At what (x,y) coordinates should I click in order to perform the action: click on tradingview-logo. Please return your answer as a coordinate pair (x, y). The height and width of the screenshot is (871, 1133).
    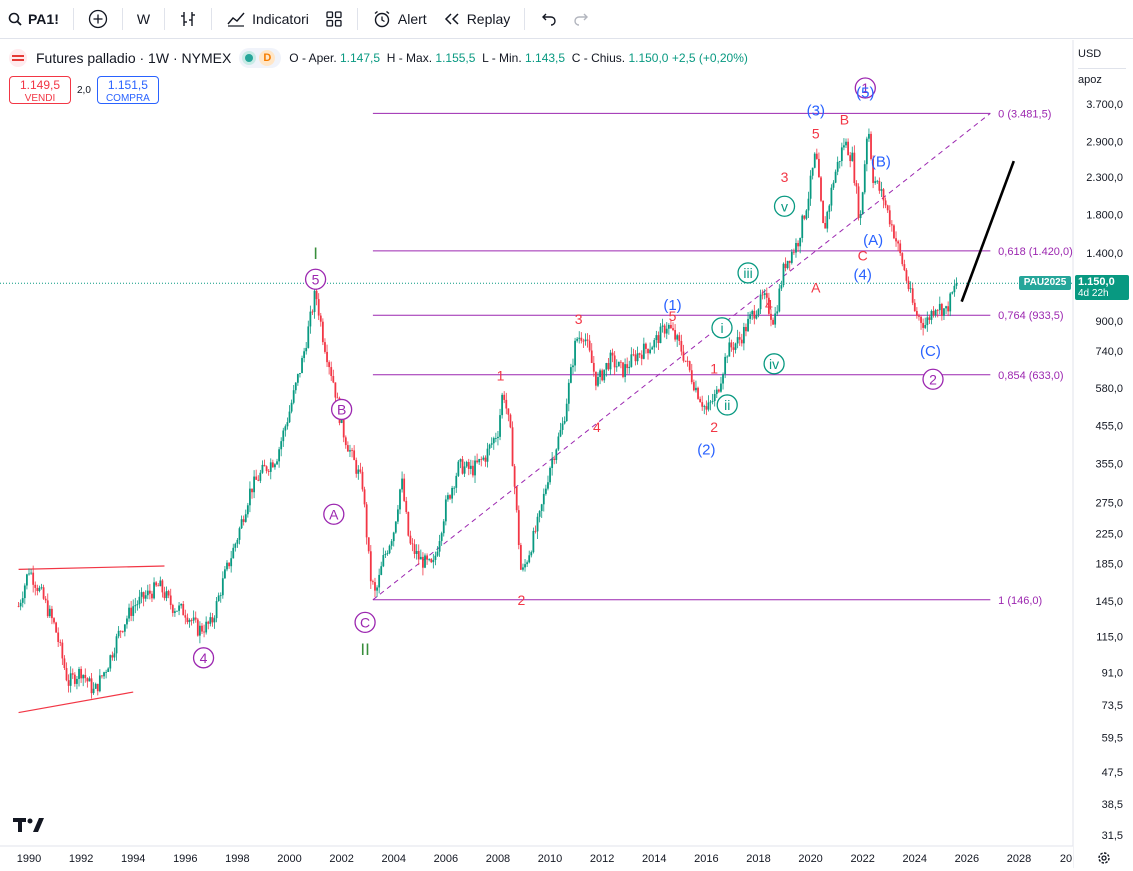
    Looking at the image, I should click on (29, 827).